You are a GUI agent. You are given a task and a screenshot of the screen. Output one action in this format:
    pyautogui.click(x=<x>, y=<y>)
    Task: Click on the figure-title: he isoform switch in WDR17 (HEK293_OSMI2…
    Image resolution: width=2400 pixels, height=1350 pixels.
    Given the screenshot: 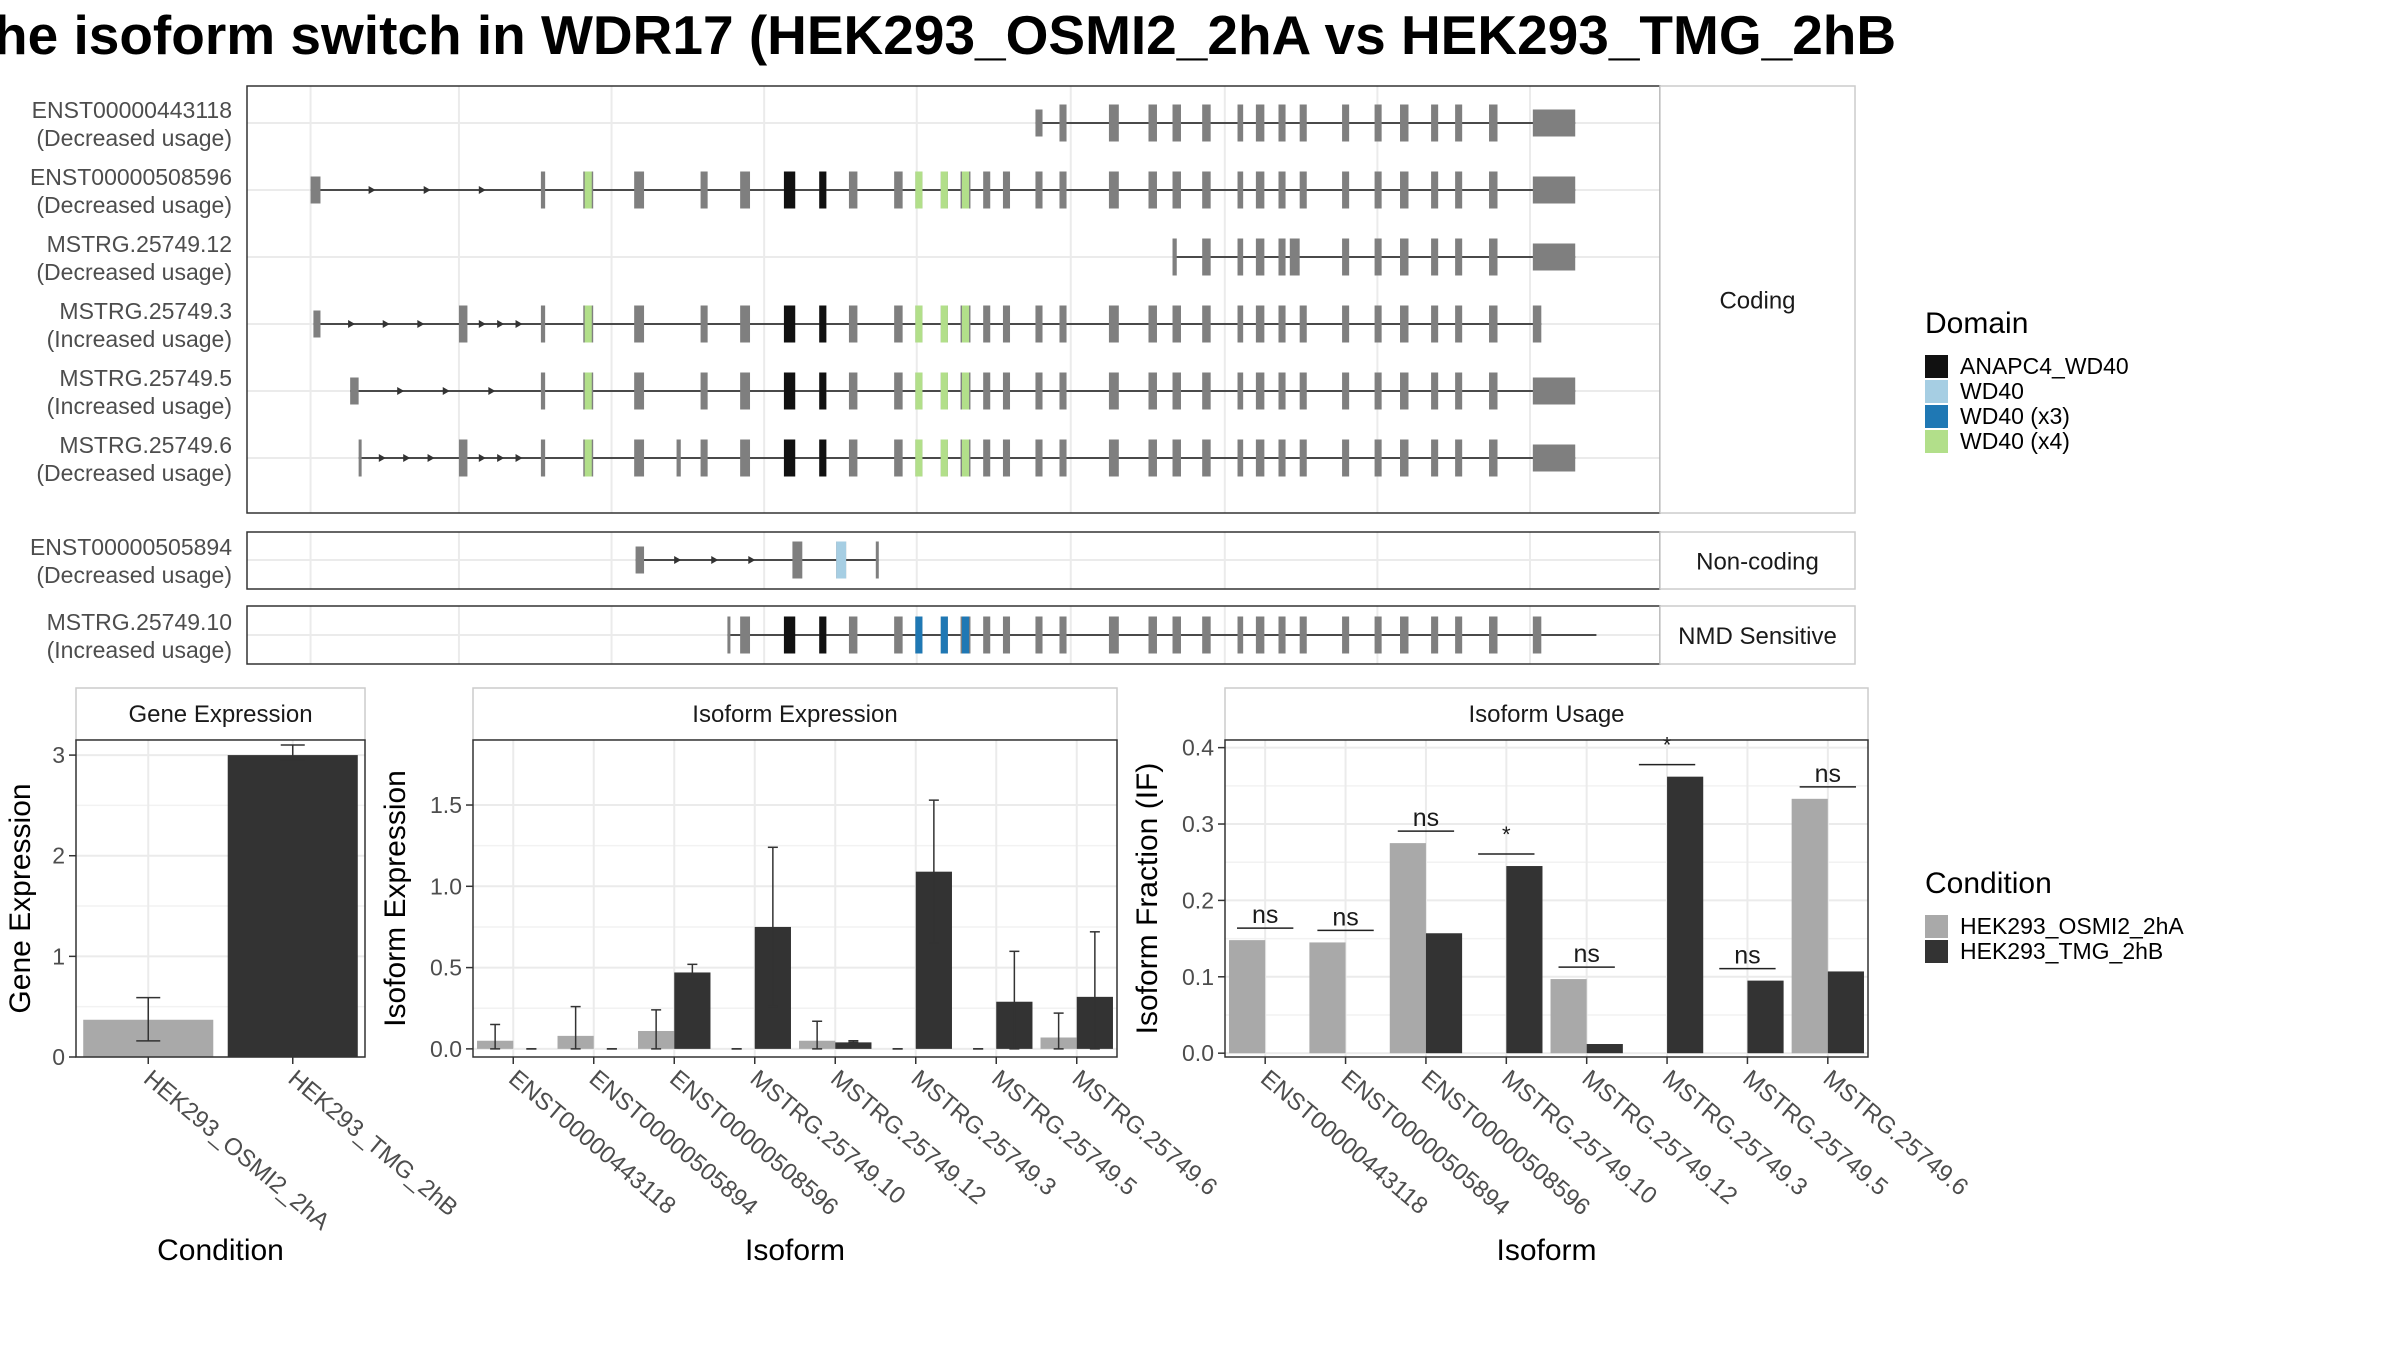 What is the action you would take?
    pyautogui.click(x=948, y=35)
    